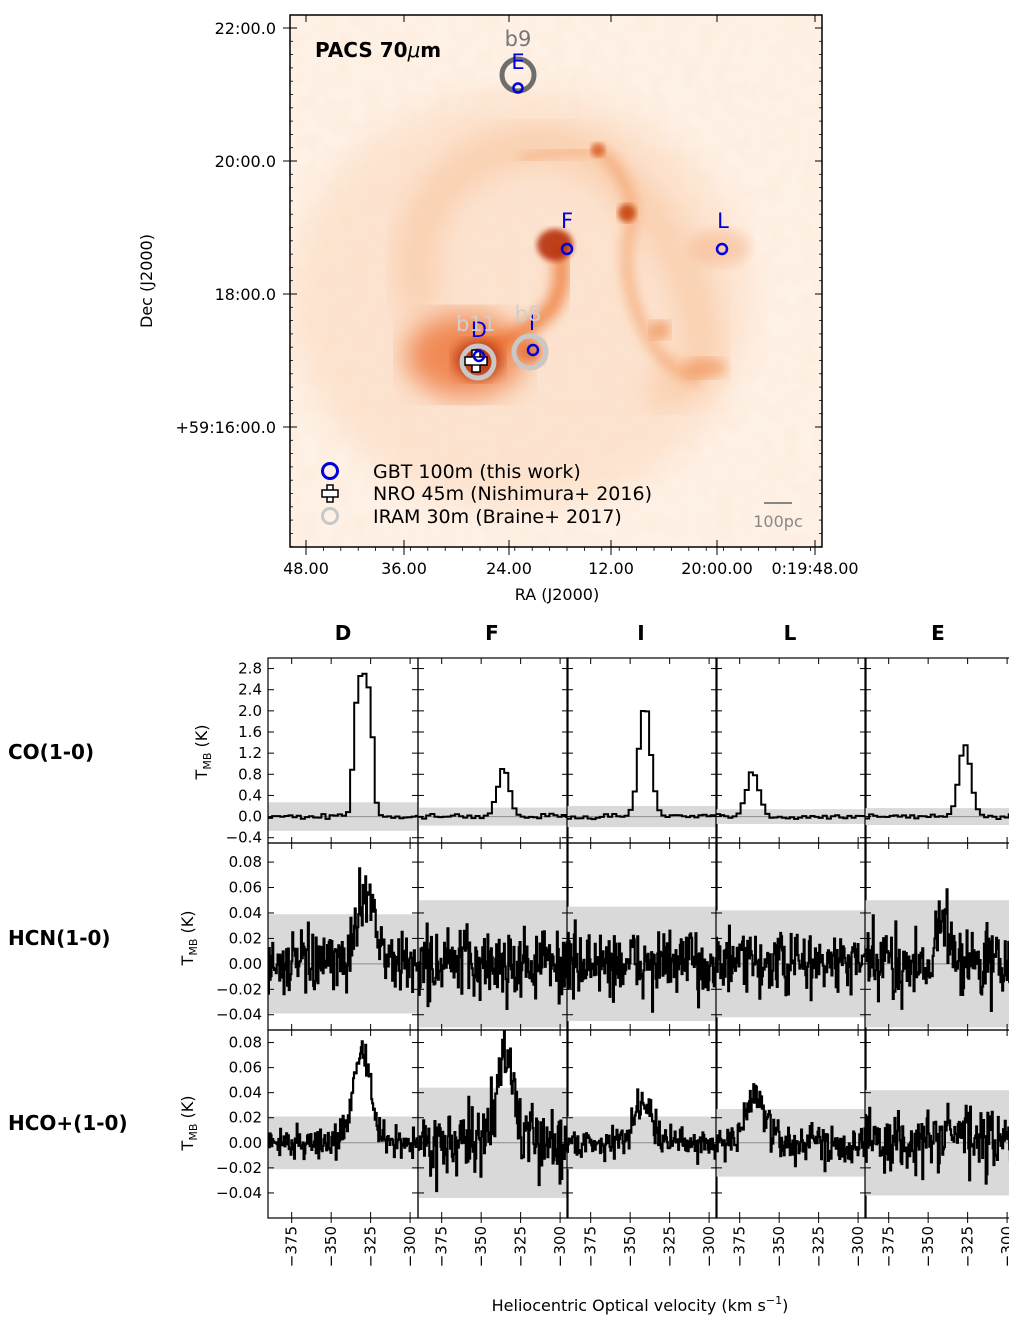 The image size is (1009, 1320). I want to click on label-b8: b8, so click(528, 314).